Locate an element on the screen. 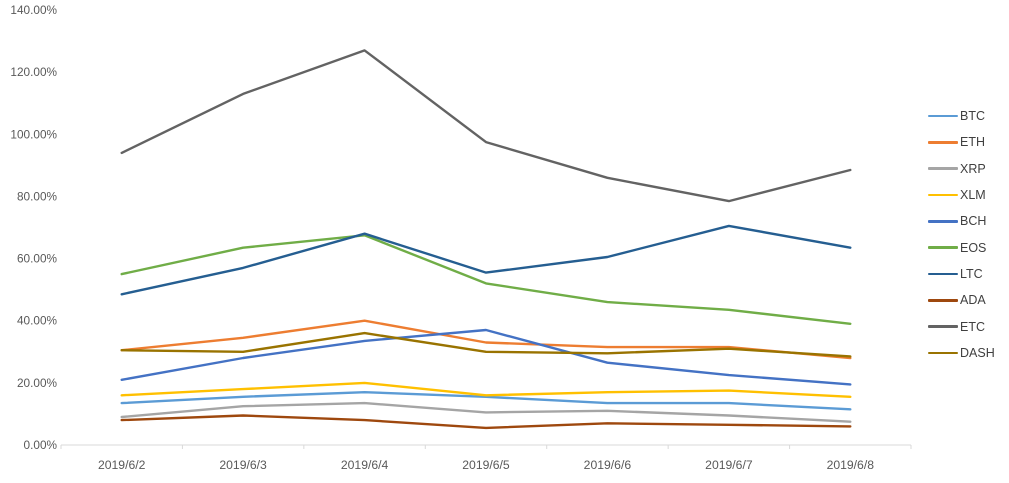 This screenshot has height=483, width=1009. y-tick-label: 100.00% is located at coordinates (33, 134).